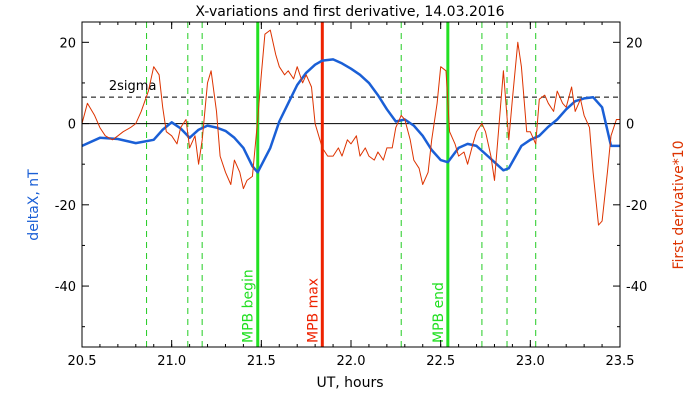 This screenshot has width=700, height=400. I want to click on y-axis-left-label: deltaX, nT, so click(34, 205).